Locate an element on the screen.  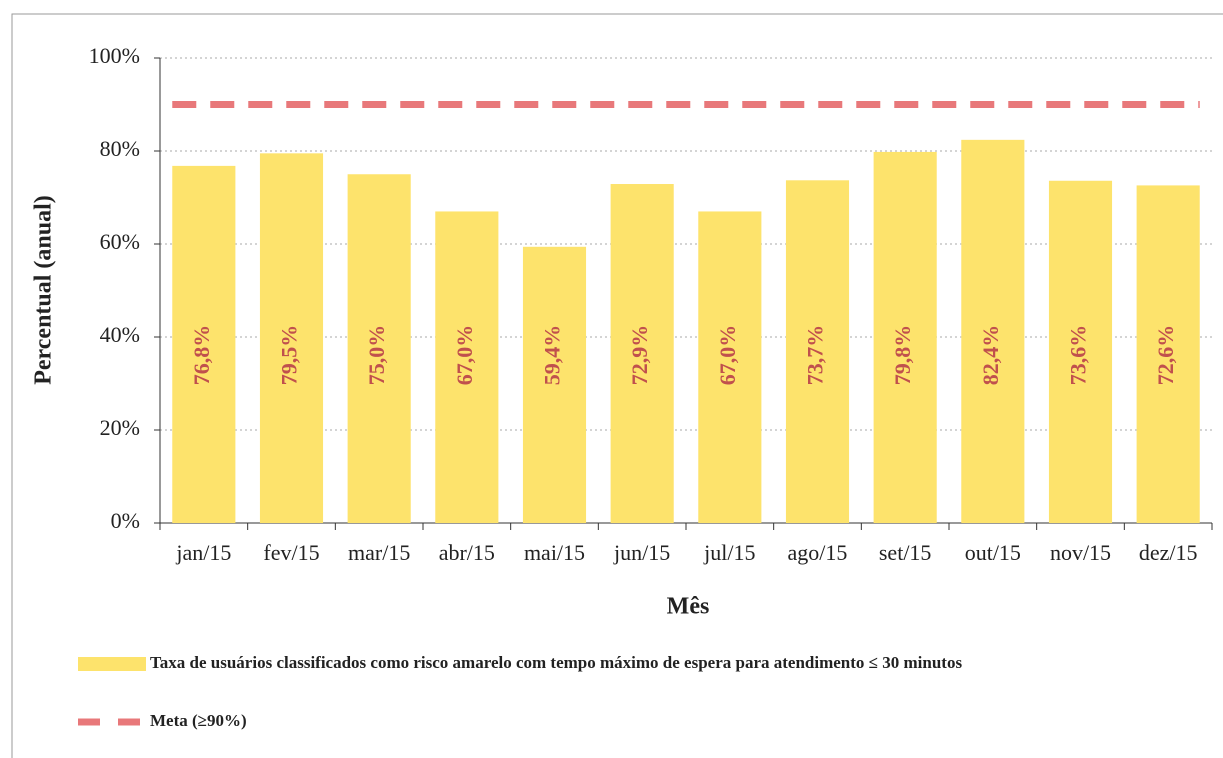
y-axis-title: Percentual (anual) is located at coordinates (44, 290).